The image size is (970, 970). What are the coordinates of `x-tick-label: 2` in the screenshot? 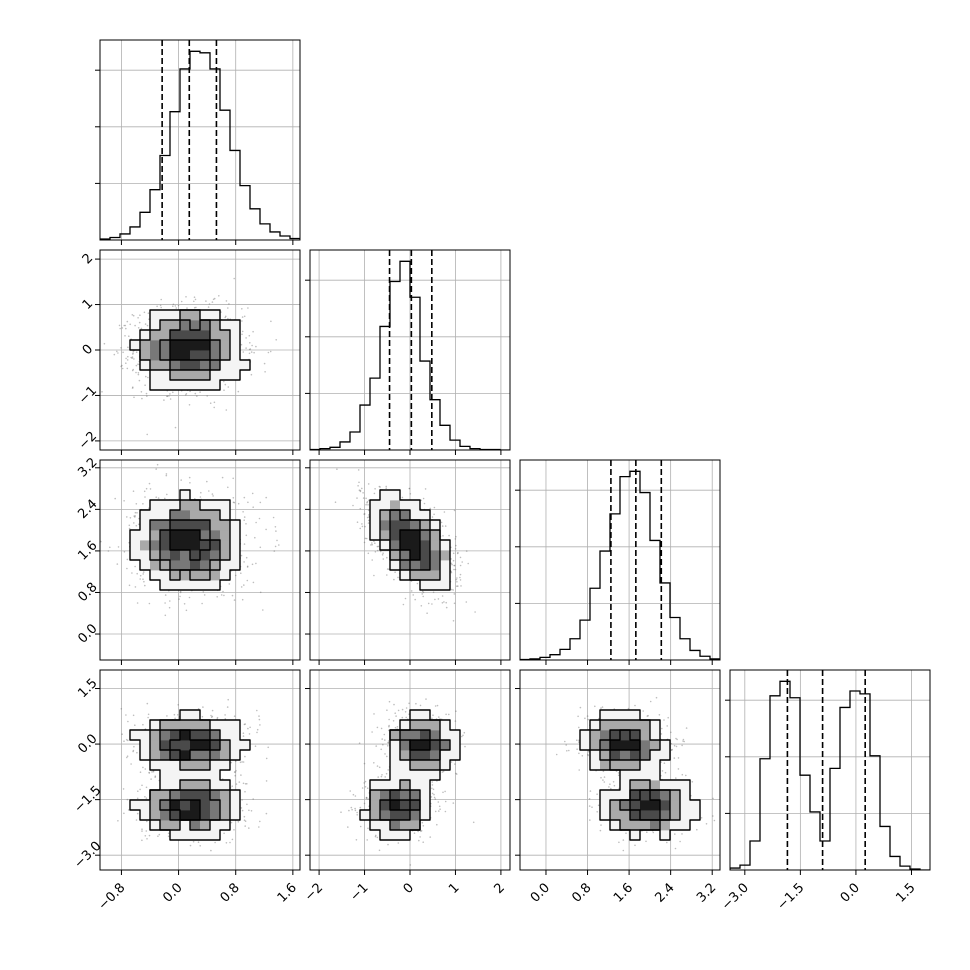 It's located at (500, 888).